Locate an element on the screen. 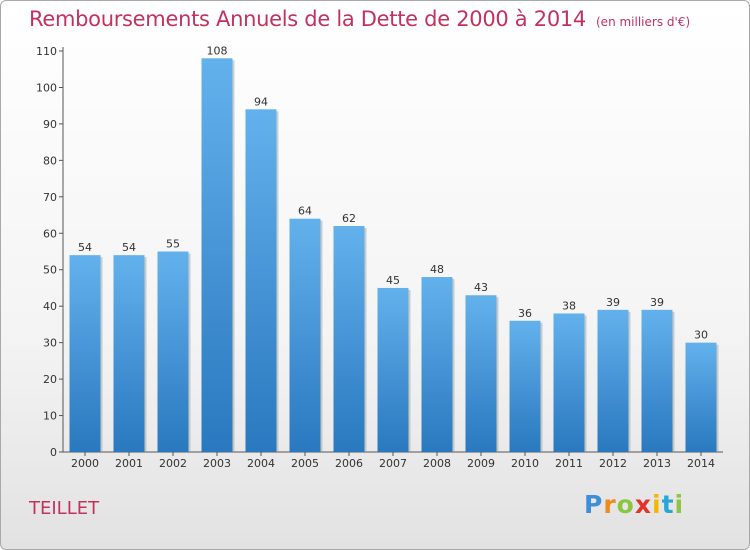 The height and width of the screenshot is (550, 750). bar-value-label: 108 is located at coordinates (217, 50).